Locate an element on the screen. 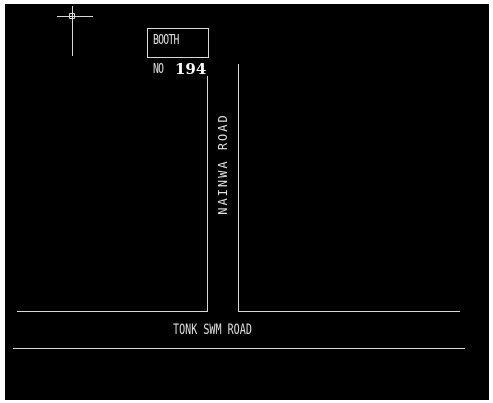 This screenshot has height=403, width=493. tonk-road-bottom-edge is located at coordinates (239, 348).